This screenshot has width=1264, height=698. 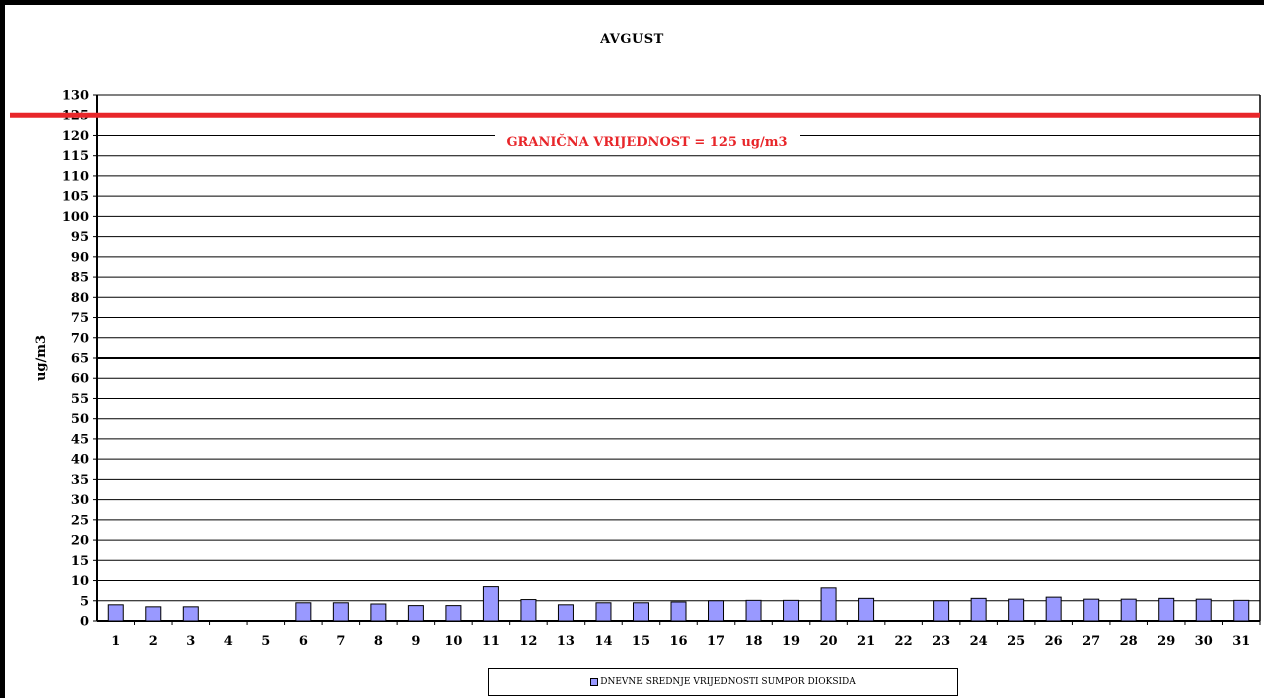 What do you see at coordinates (80, 520) in the screenshot?
I see `y-tick-label: 25` at bounding box center [80, 520].